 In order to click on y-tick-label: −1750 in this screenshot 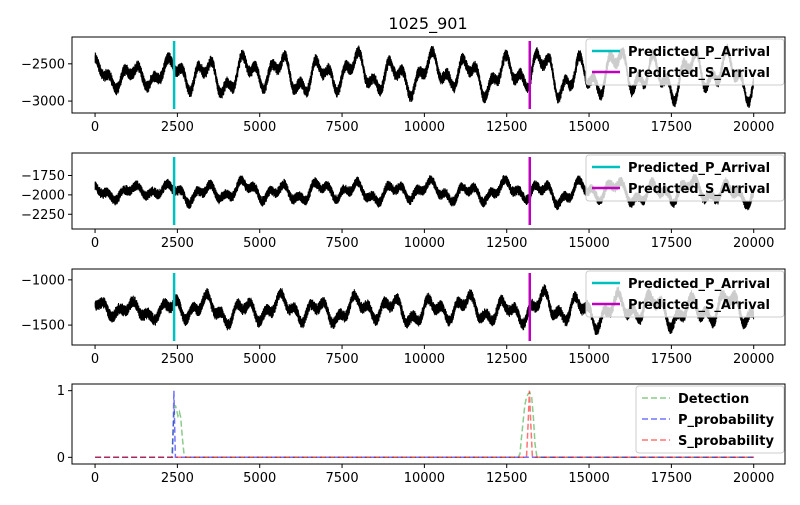, I will do `click(43, 176)`.